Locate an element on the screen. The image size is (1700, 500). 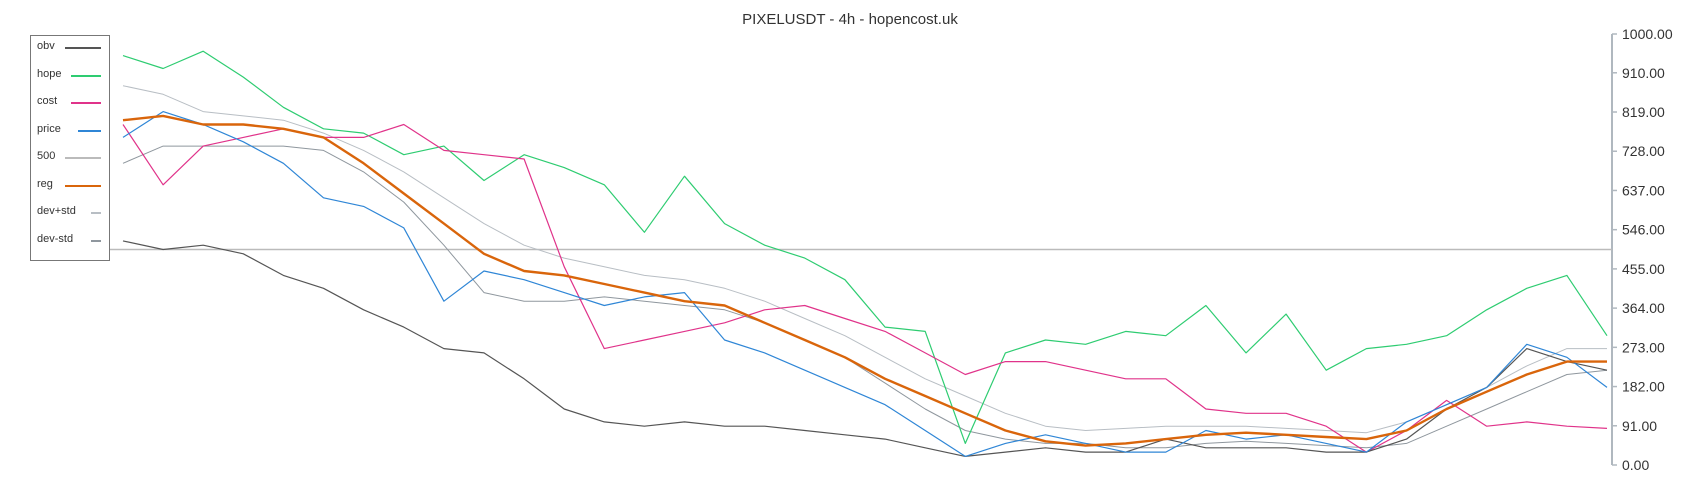
y-tick-label: 455.00 is located at coordinates (1643, 269).